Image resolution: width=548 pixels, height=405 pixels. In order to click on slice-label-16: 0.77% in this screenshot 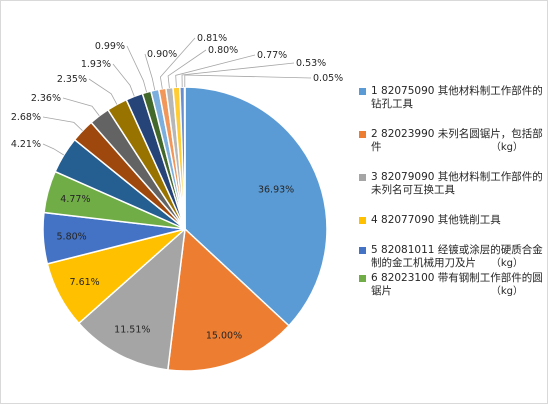, I will do `click(272, 55)`.